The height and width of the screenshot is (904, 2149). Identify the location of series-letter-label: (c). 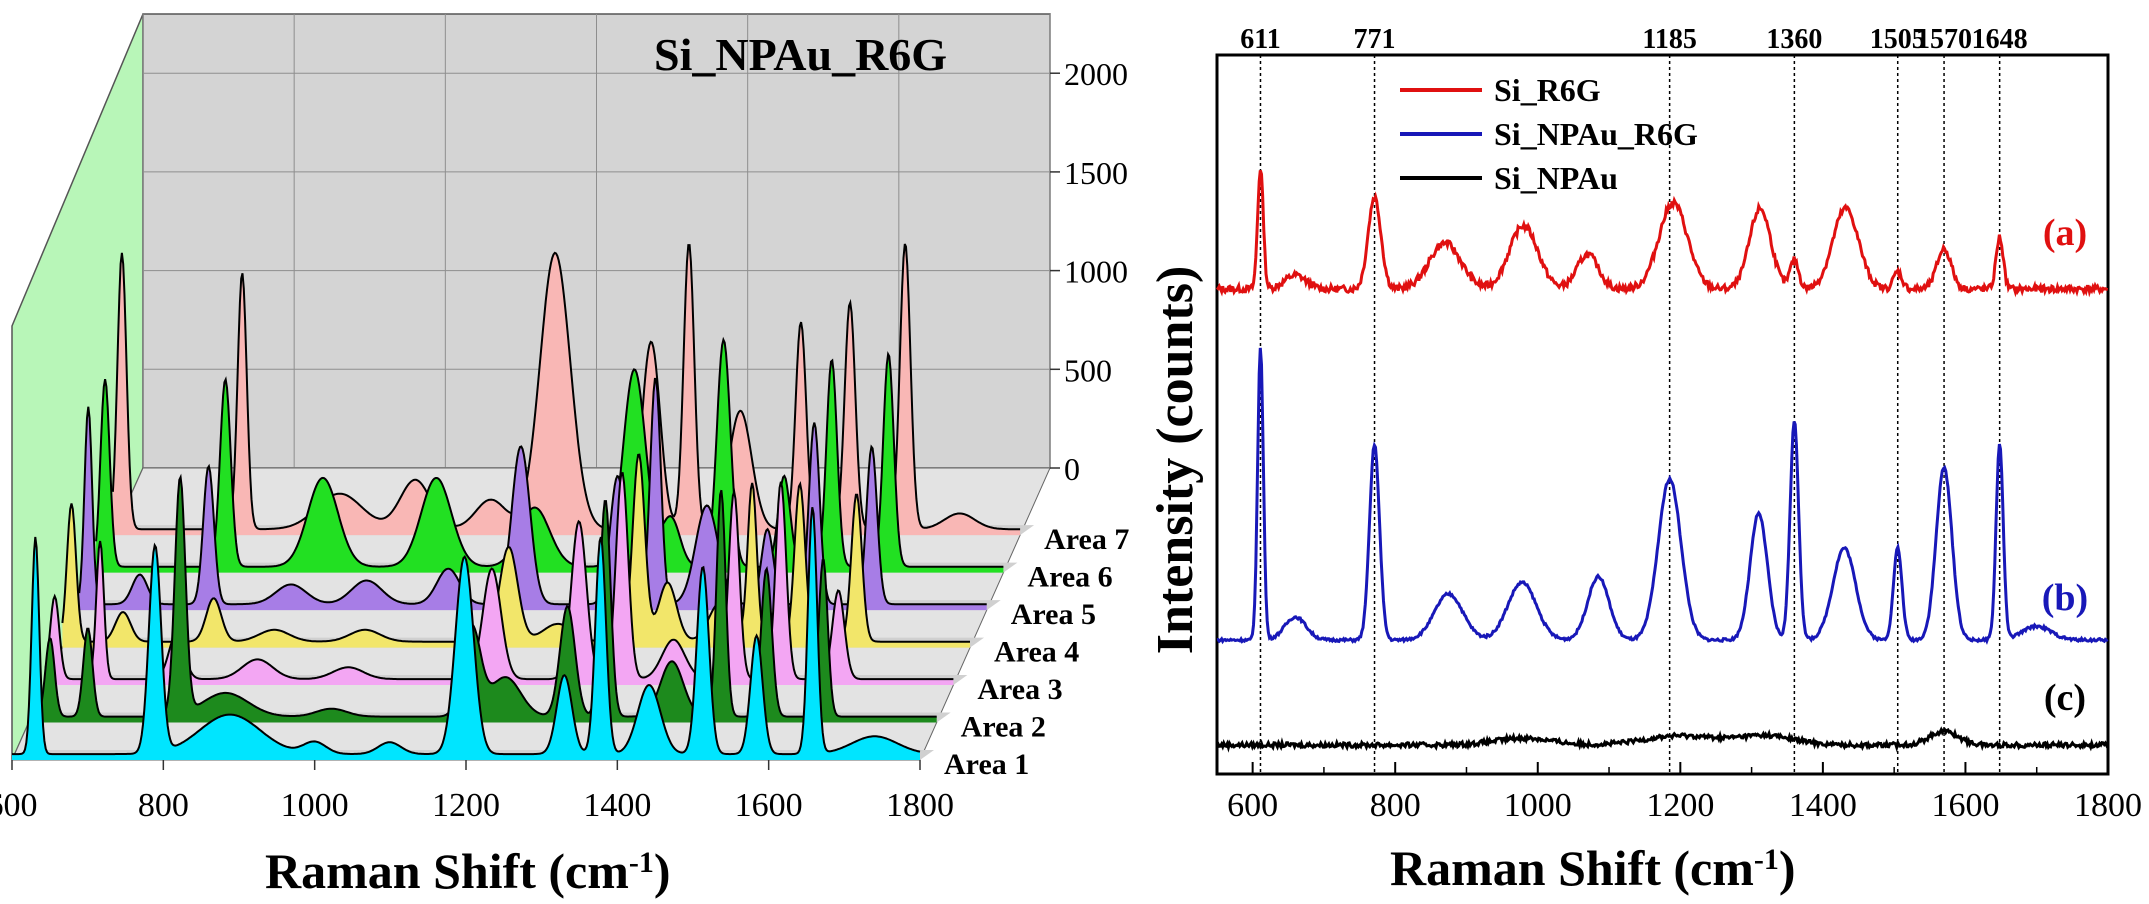
(2065, 698).